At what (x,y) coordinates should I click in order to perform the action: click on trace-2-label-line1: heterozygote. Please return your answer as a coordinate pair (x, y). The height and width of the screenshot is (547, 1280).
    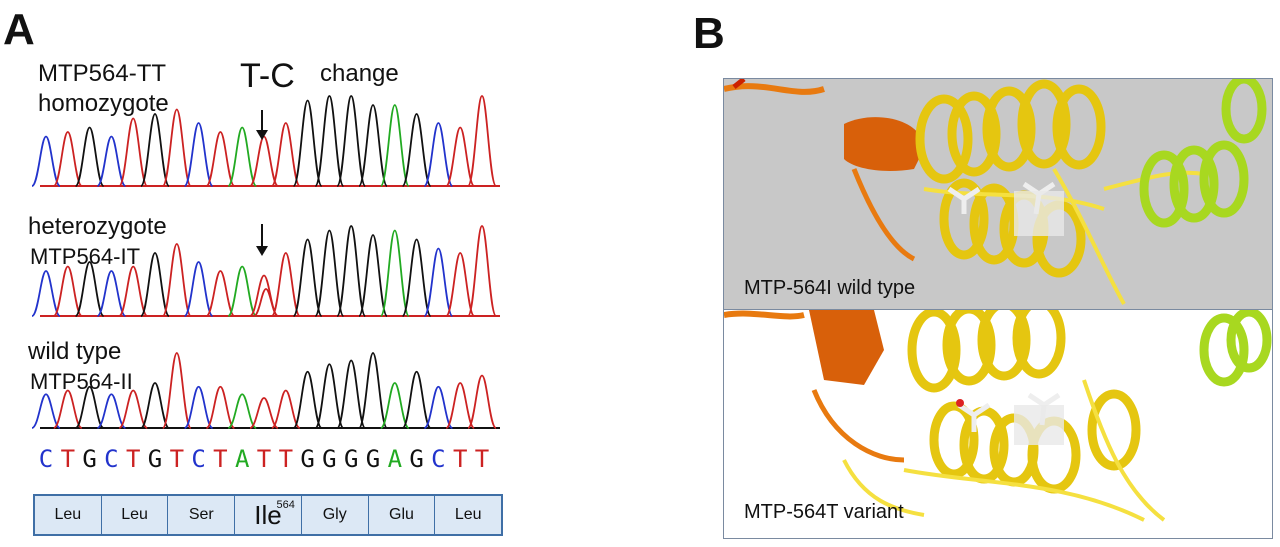
    Looking at the image, I should click on (97, 226).